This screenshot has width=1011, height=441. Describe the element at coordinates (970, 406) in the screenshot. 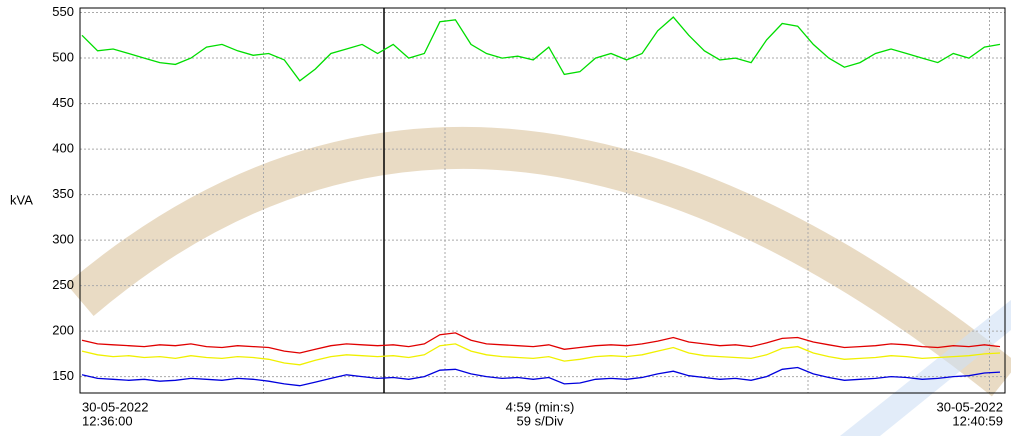

I see `x-end-date: 30-05-2022` at that location.